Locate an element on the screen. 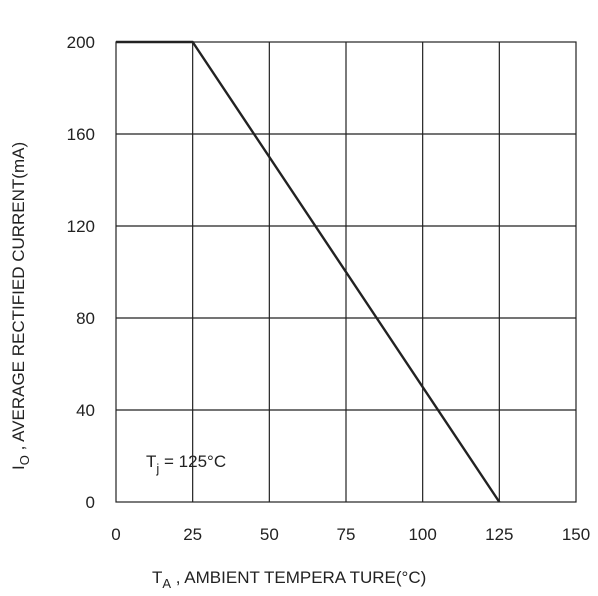  y-axis-label-text: , AVERAGE RECTIFIED CURRENT(mA) is located at coordinates (18, 298).